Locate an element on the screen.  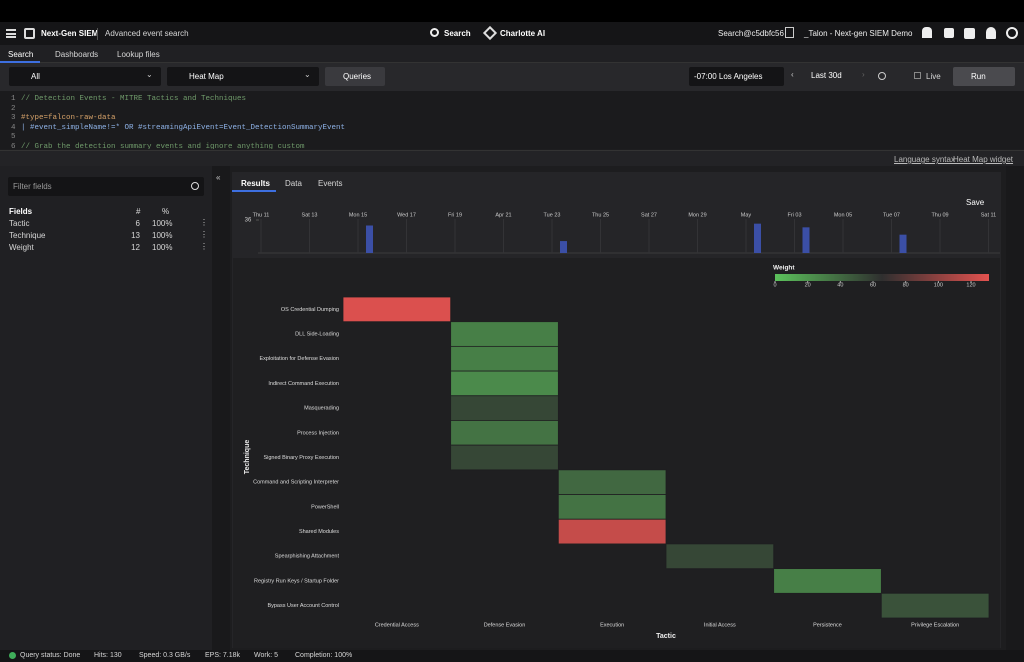
app-name: Next-Gen SIEM is located at coordinates (70, 33).